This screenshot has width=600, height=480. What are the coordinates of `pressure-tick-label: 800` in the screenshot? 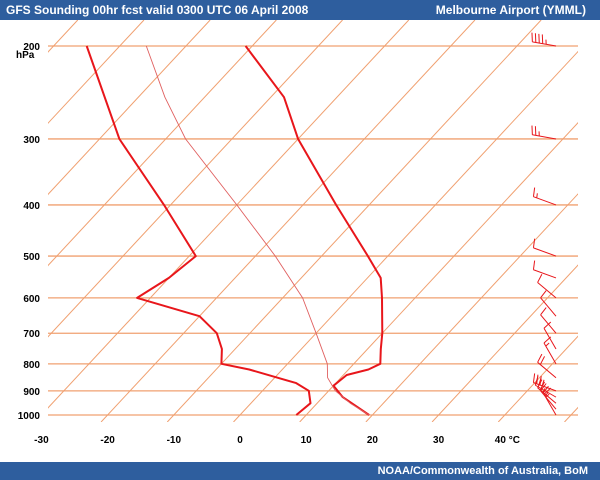 It's located at (31, 365).